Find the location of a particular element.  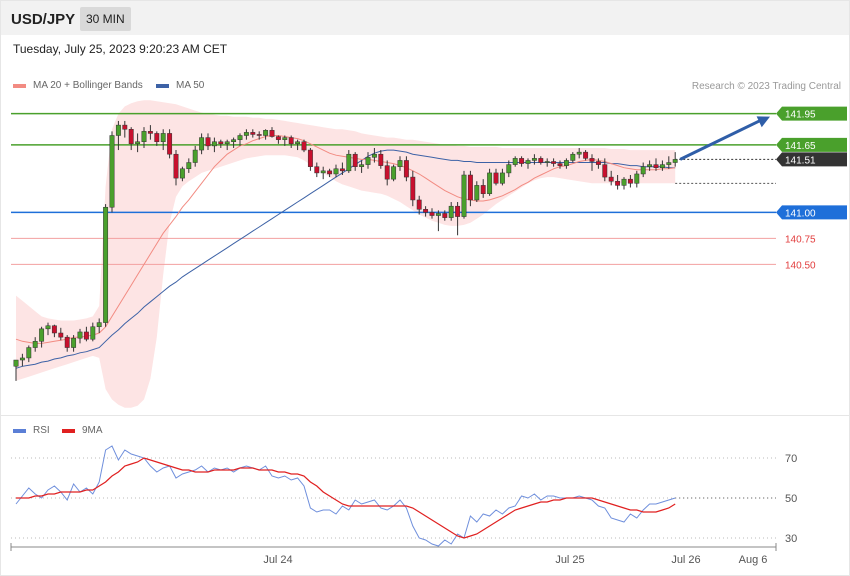

x-tick-label: Jul 26 is located at coordinates (685, 560).